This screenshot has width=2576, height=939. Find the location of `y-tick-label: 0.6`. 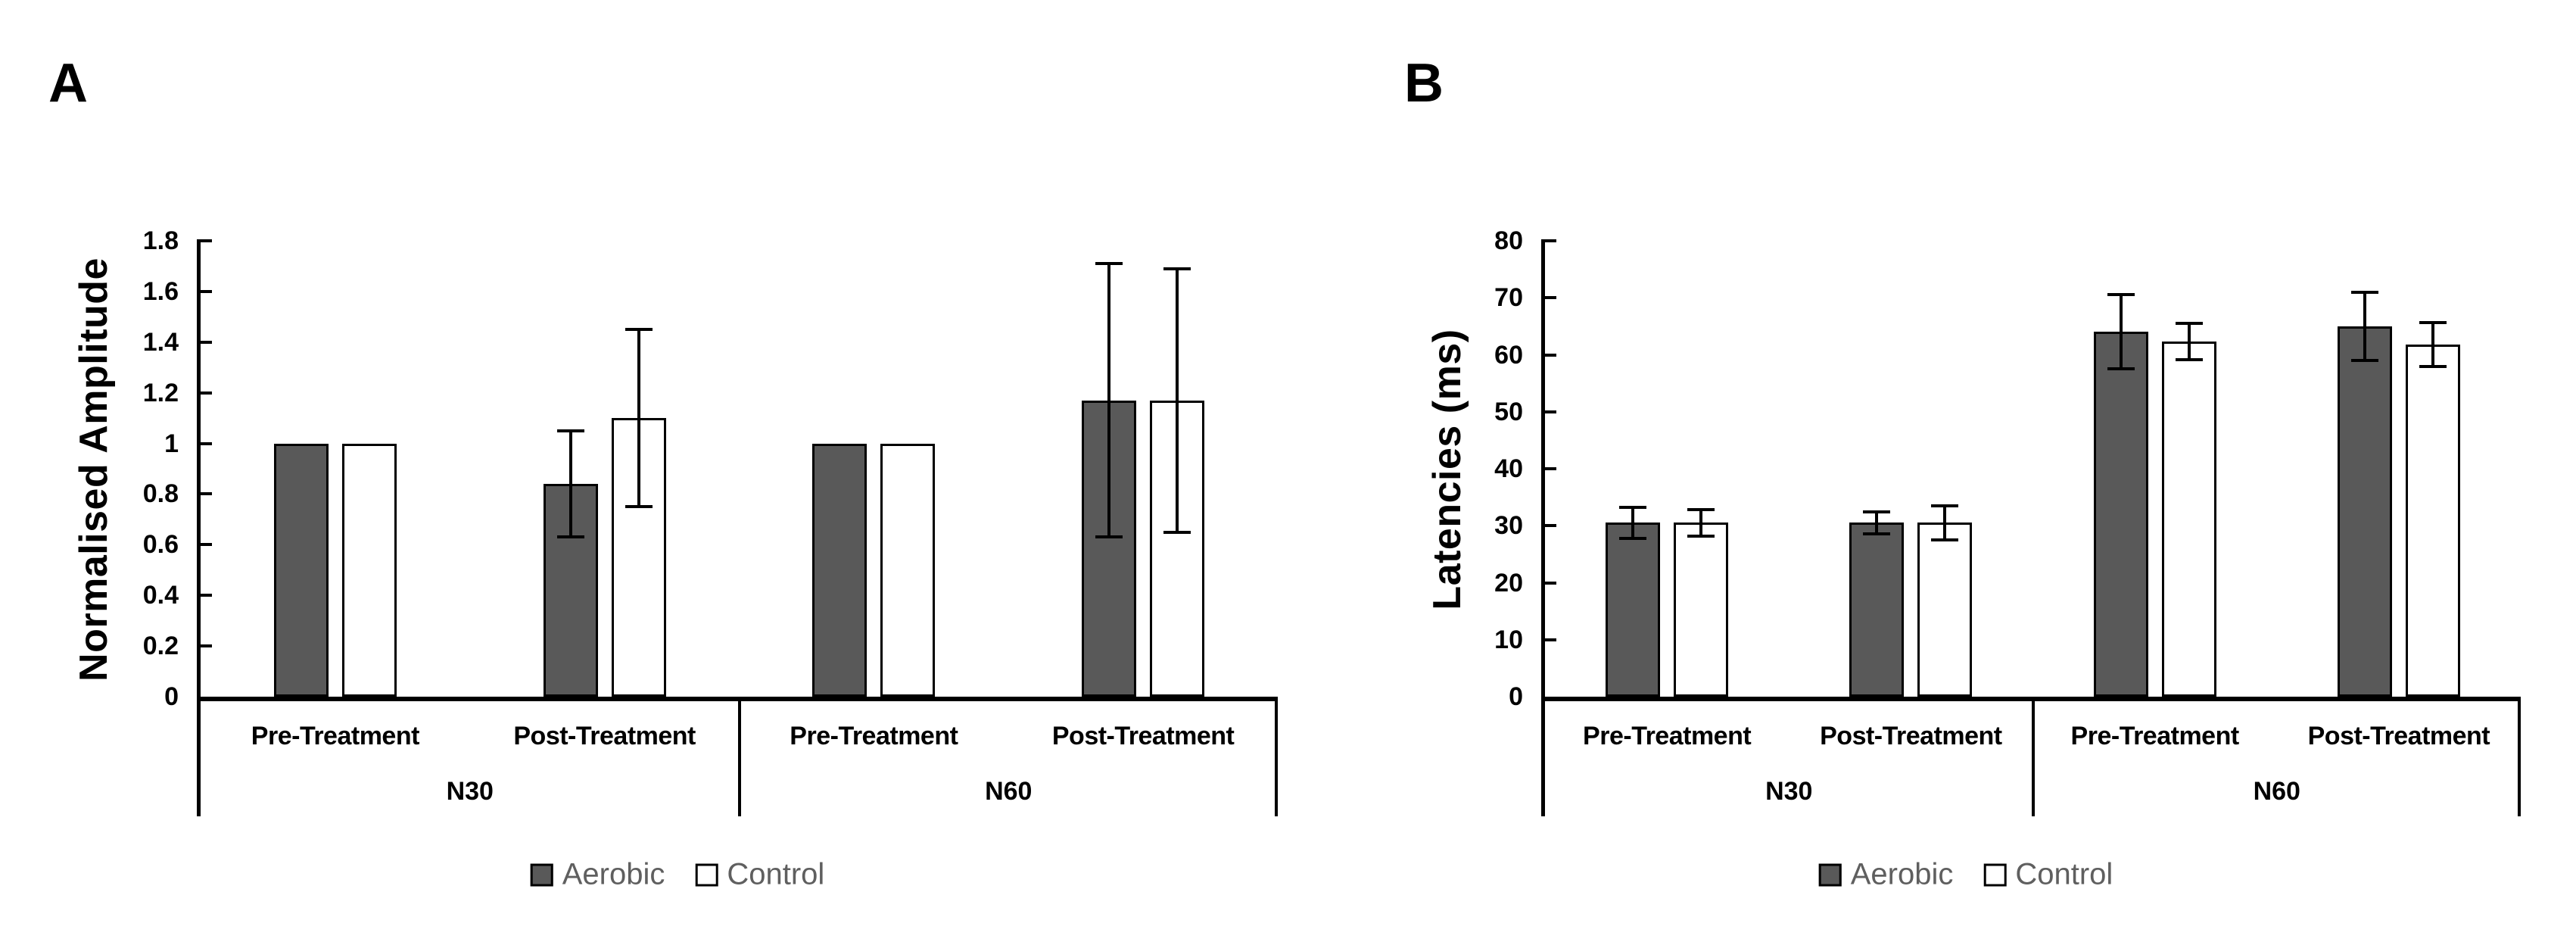

y-tick-label: 0.6 is located at coordinates (160, 545).